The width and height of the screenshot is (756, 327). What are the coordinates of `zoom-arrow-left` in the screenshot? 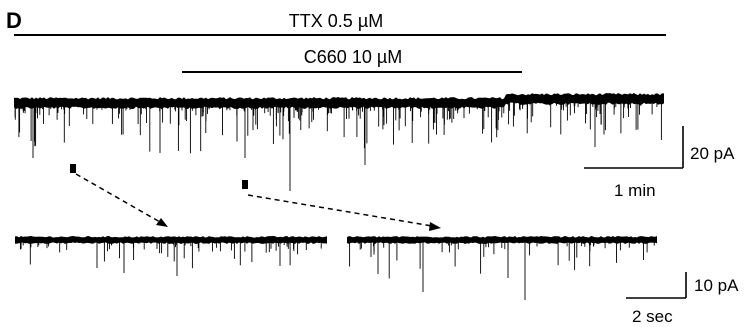 It's located at (118, 198).